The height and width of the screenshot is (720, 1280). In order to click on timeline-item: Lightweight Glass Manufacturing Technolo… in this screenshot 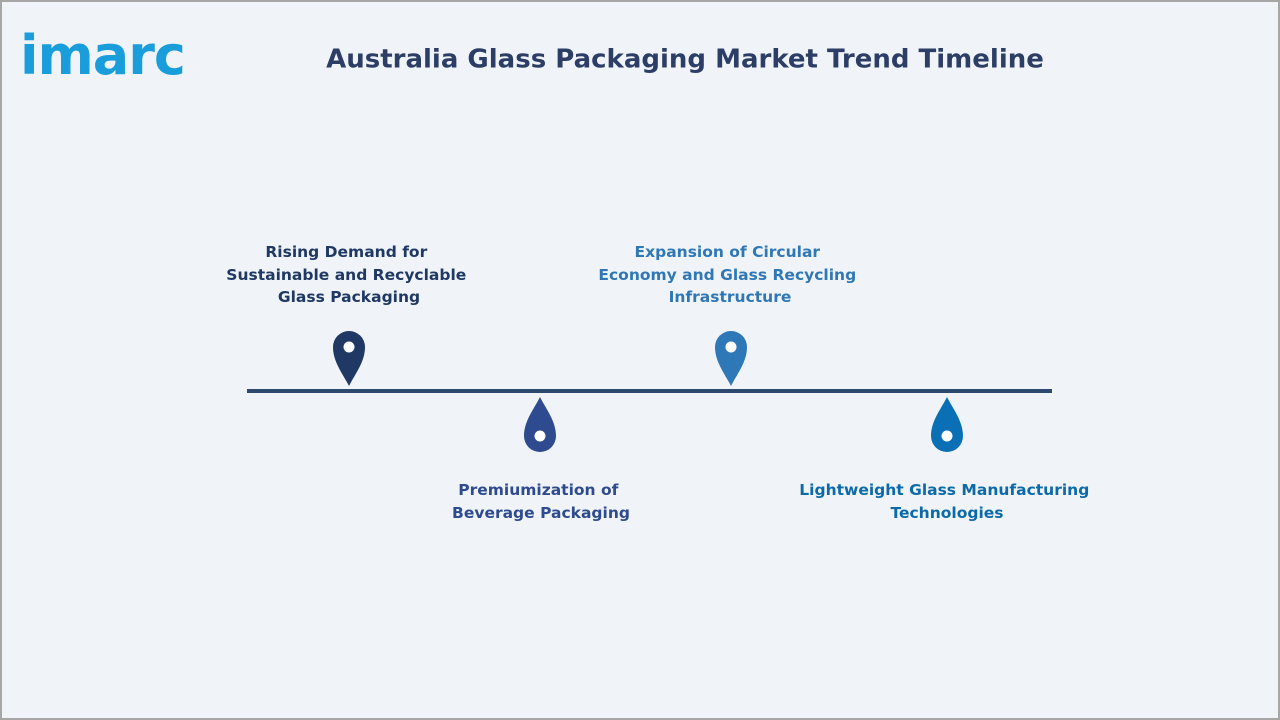, I will do `click(946, 459)`.